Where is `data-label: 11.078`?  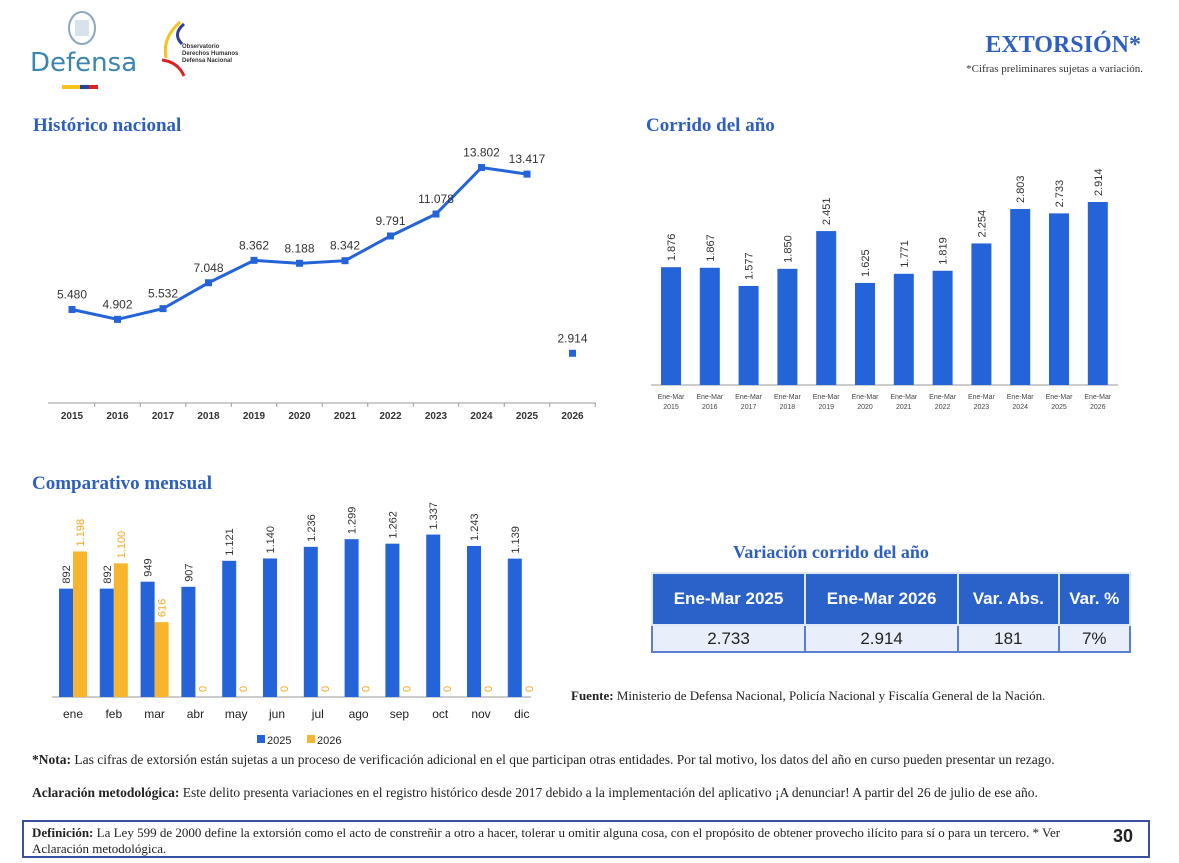 data-label: 11.078 is located at coordinates (436, 199).